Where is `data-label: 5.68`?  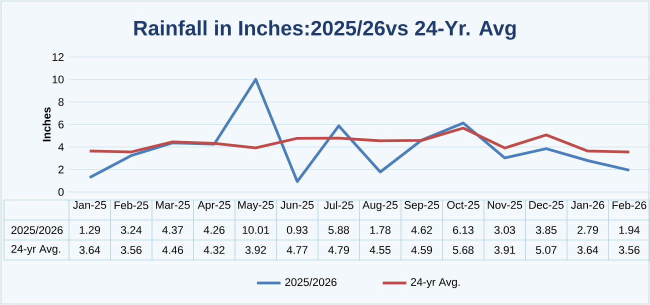
data-label: 5.68 is located at coordinates (463, 250).